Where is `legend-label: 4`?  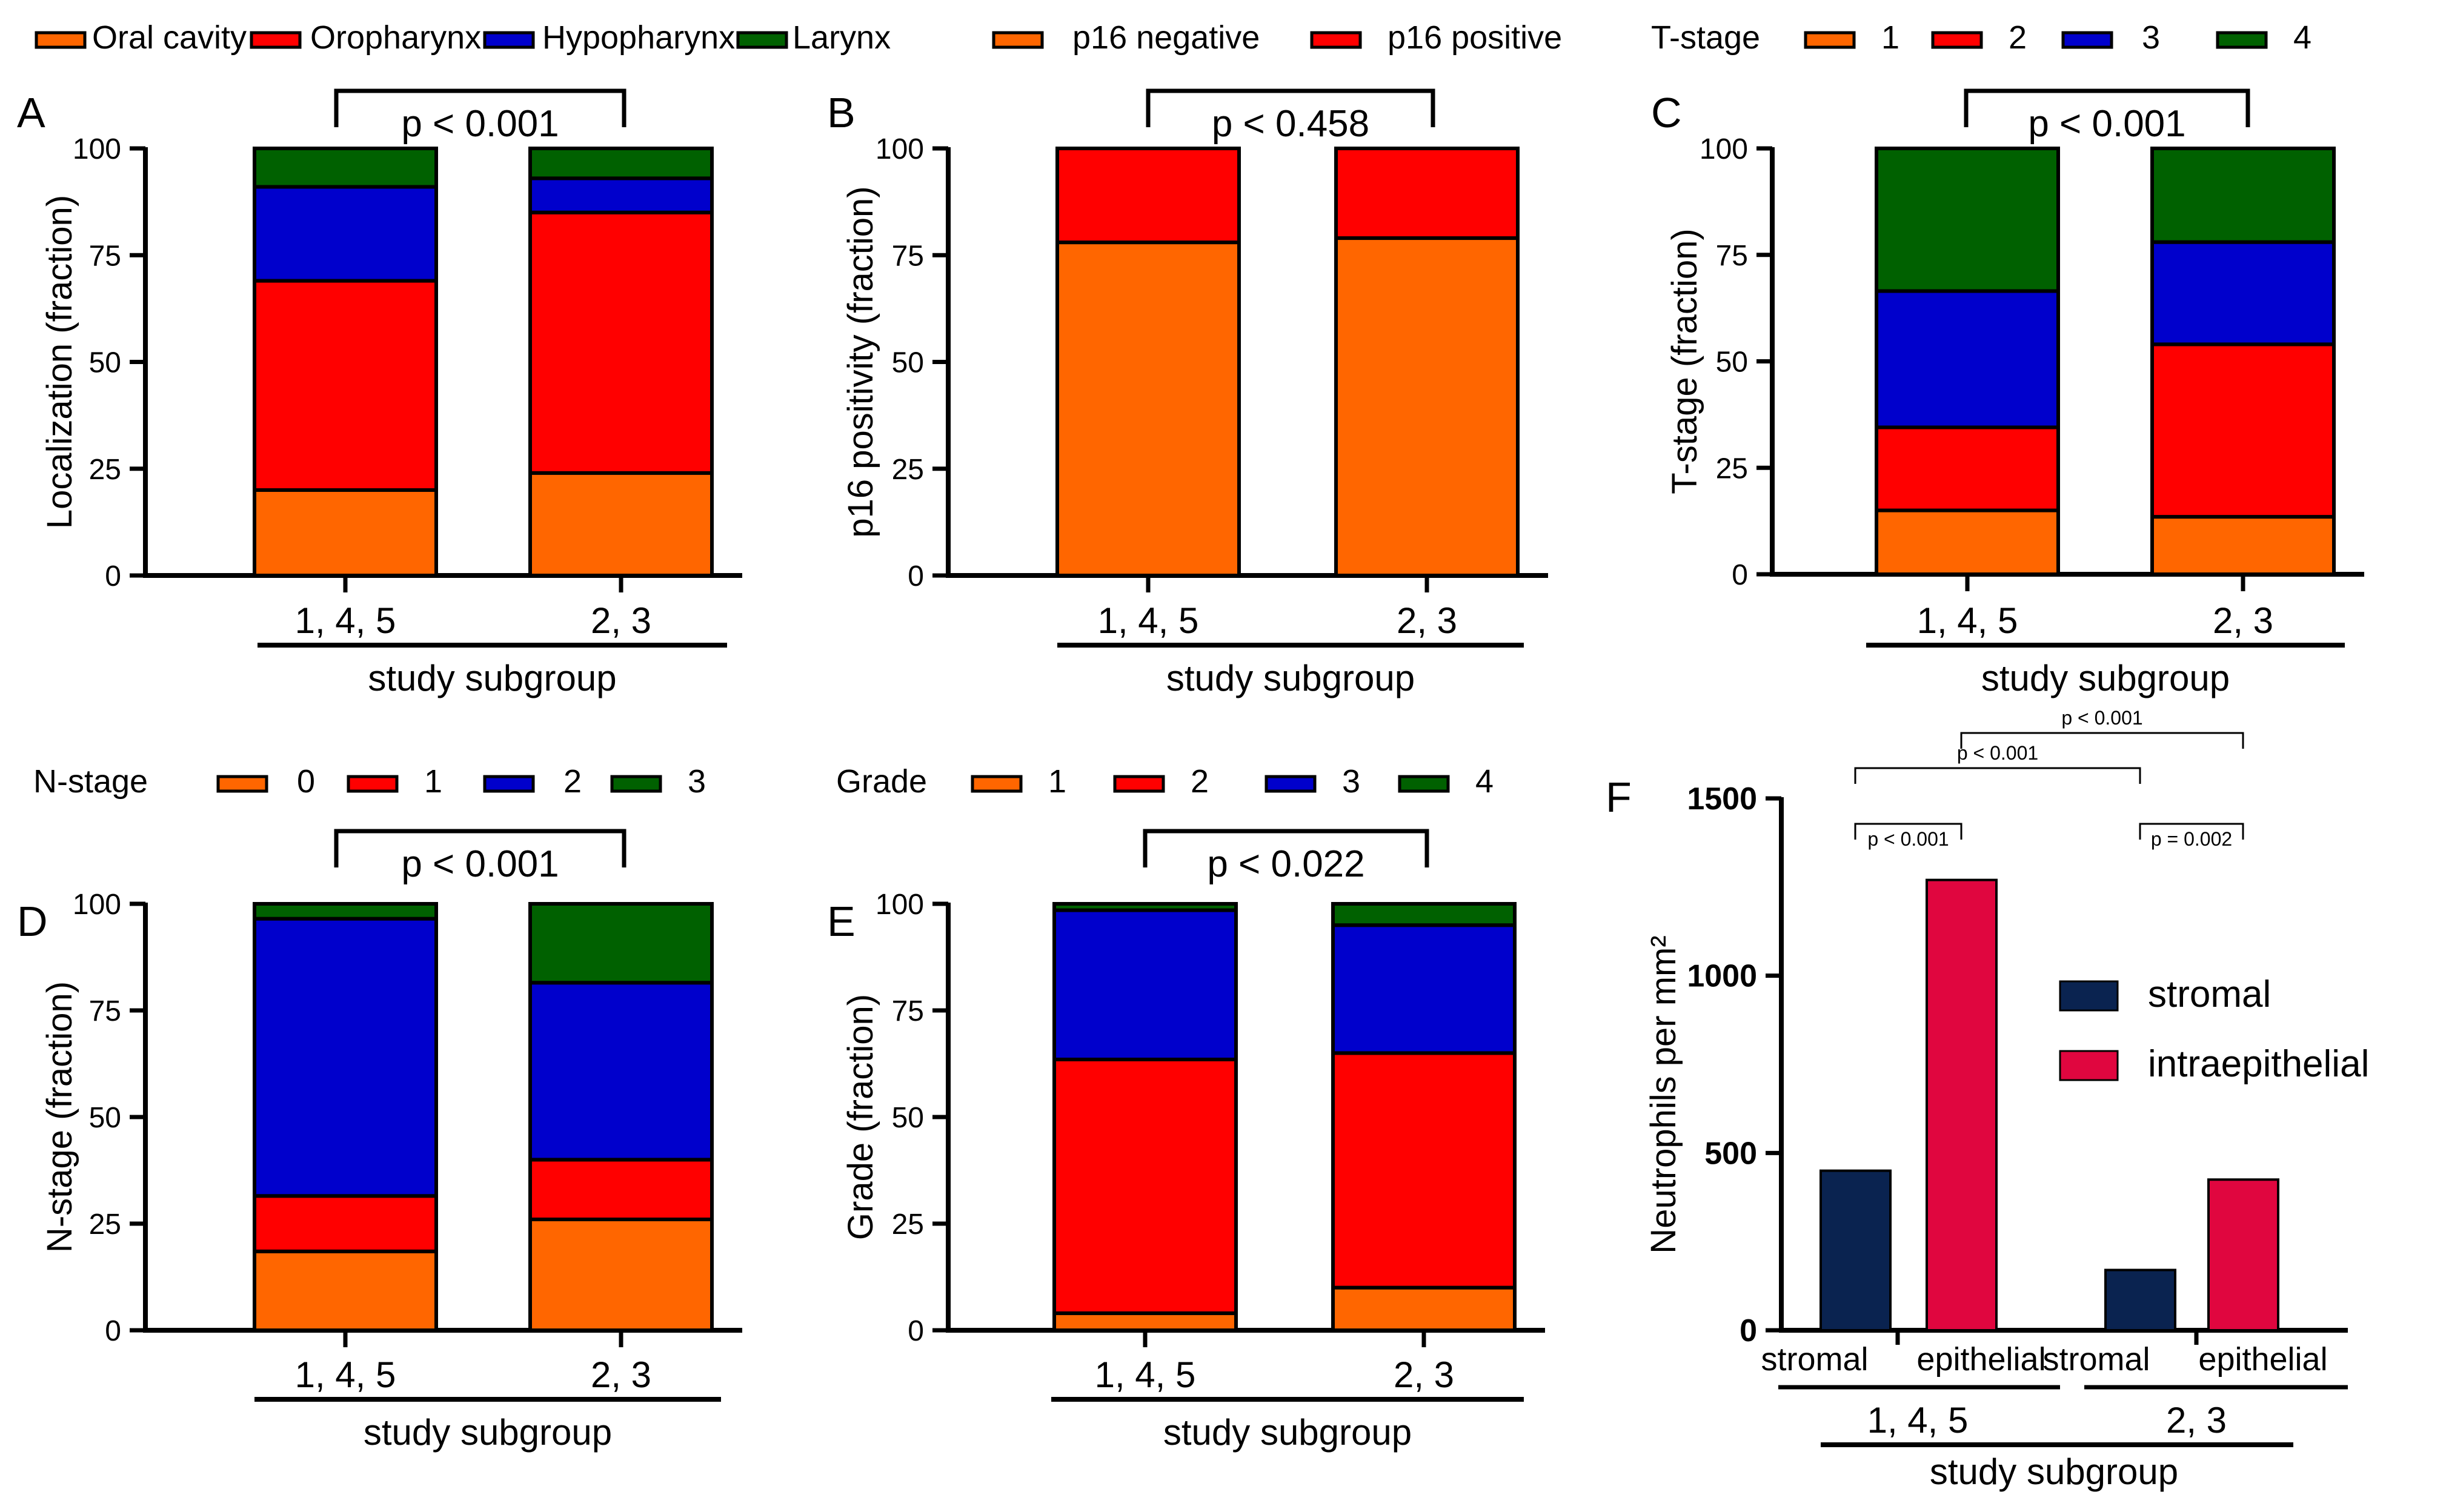 legend-label: 4 is located at coordinates (1484, 781).